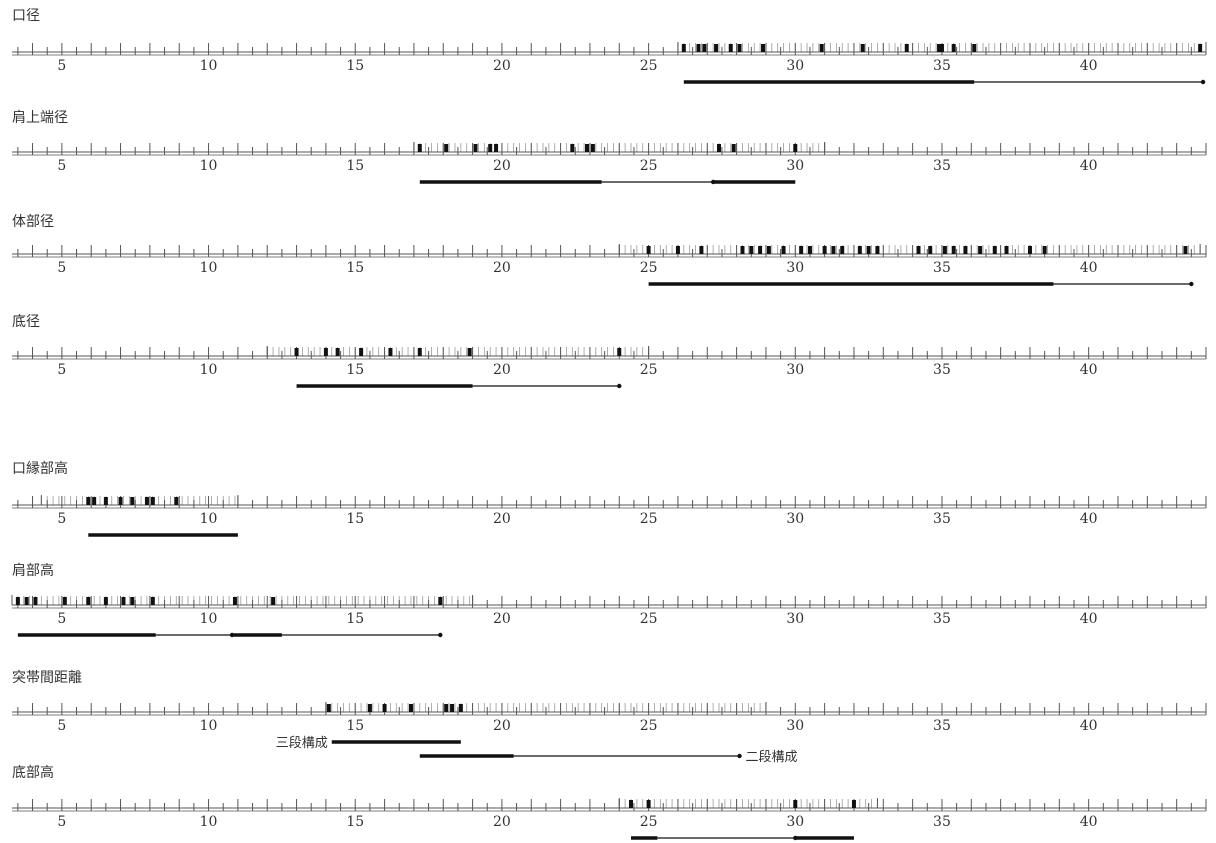 The width and height of the screenshot is (1216, 843). Describe the element at coordinates (302, 743) in the screenshot. I see `range-label: 三段構成` at that location.